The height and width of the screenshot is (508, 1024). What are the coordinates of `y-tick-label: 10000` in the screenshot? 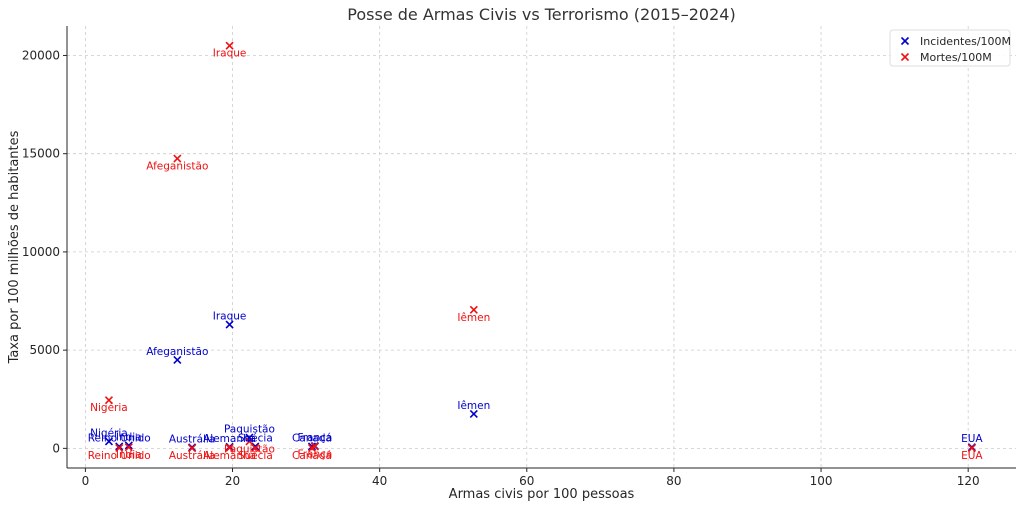 It's located at (41, 252).